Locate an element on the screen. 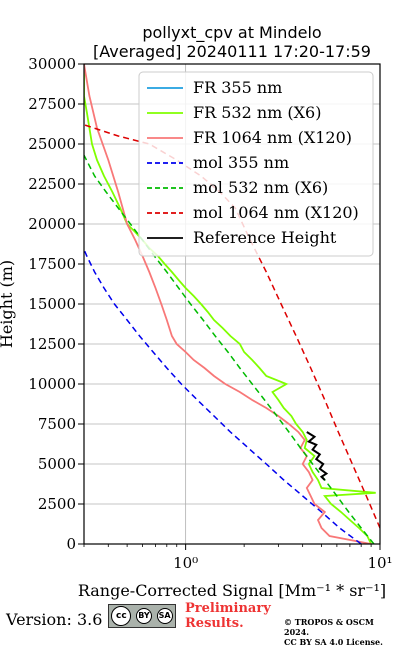 The width and height of the screenshot is (400, 647). y-tick-label: 12500 is located at coordinates (52, 344).